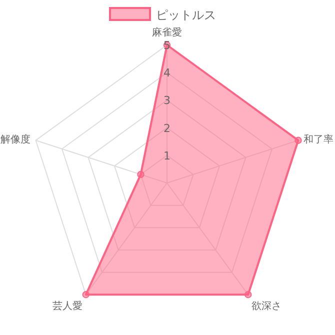  What do you see at coordinates (167, 45) in the screenshot?
I see `y-tick-label: 5` at bounding box center [167, 45].